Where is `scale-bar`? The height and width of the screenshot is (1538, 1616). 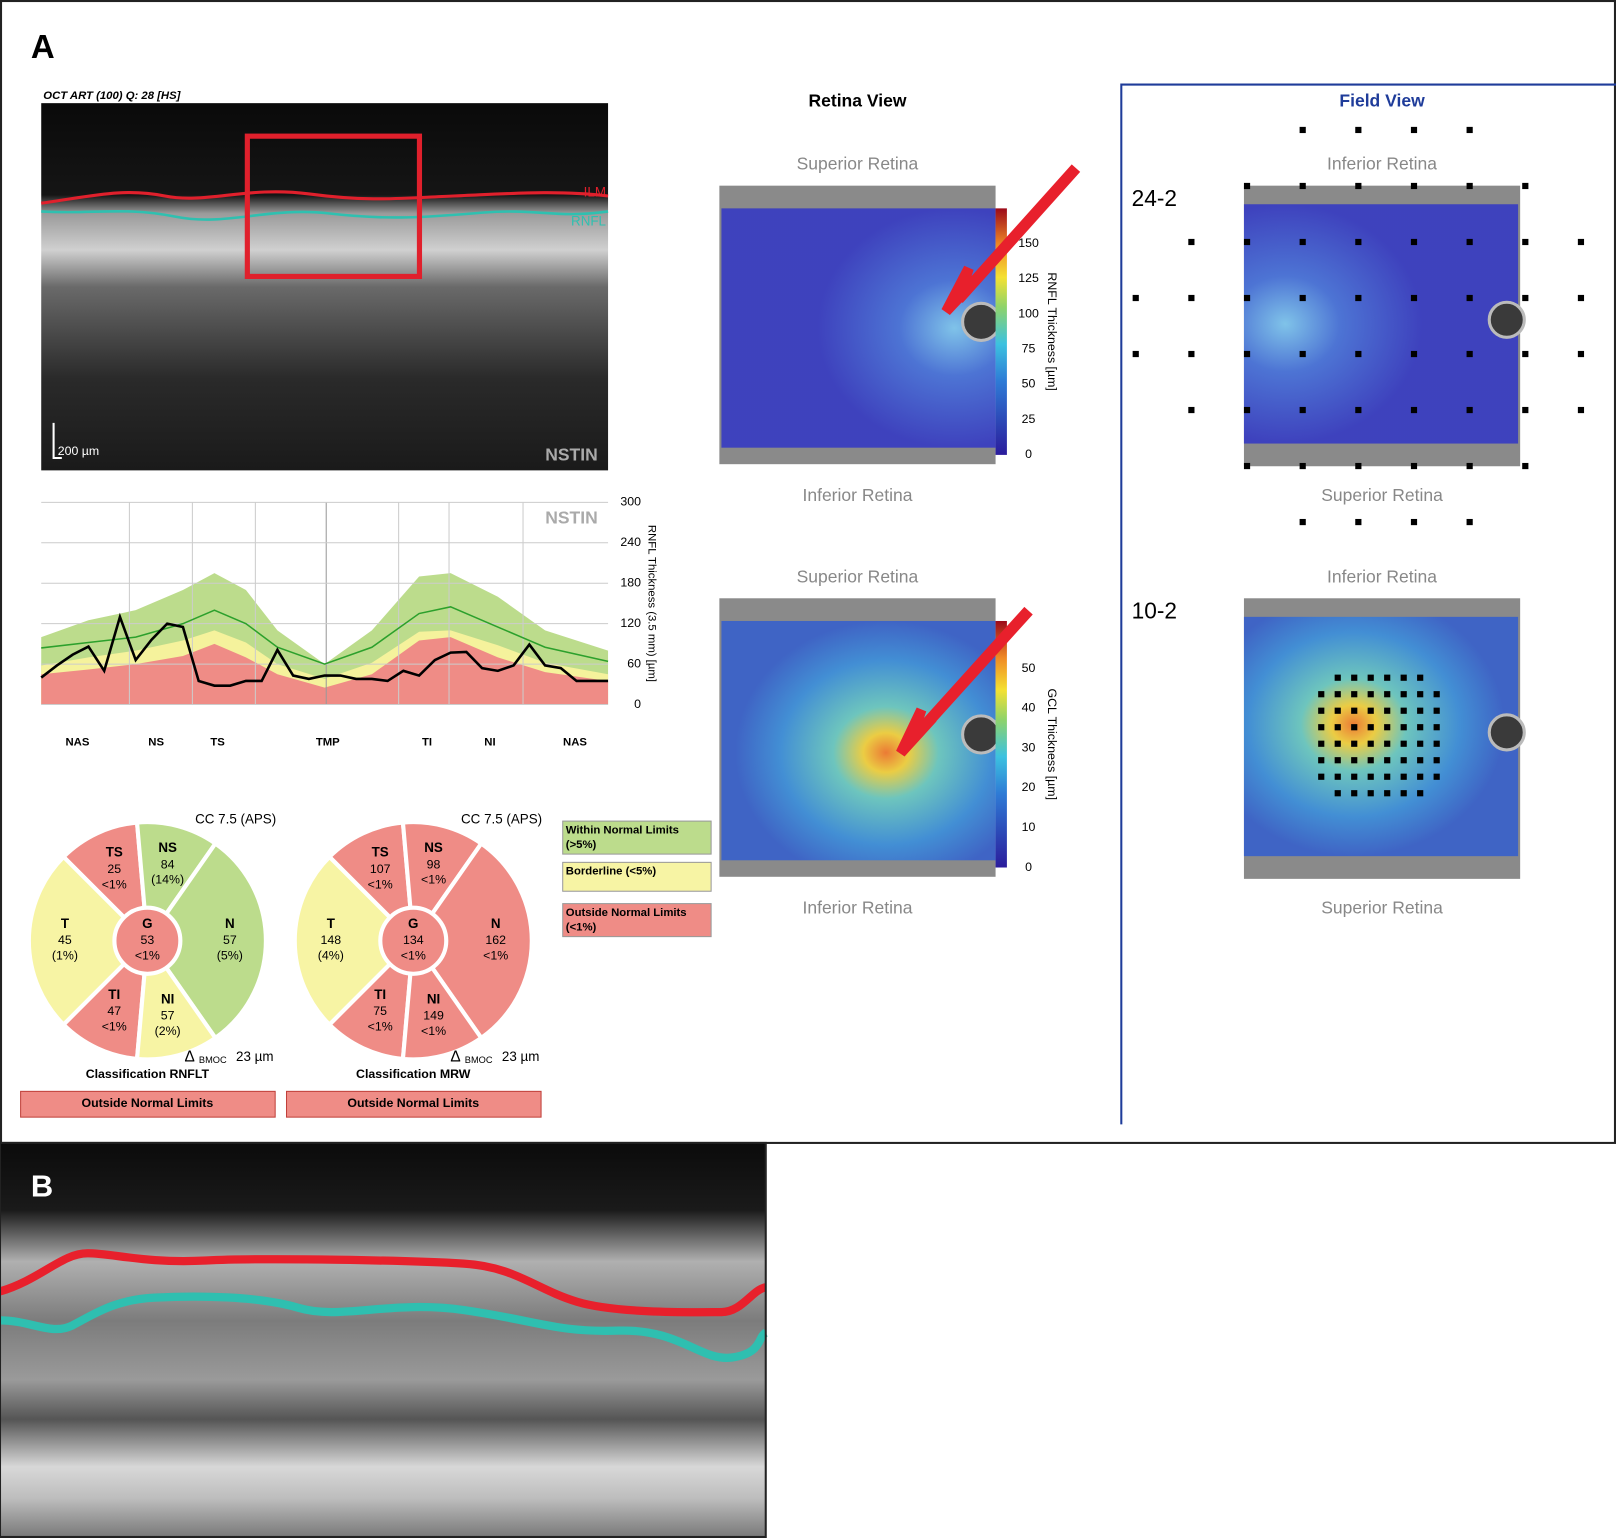 scale-bar is located at coordinates (57, 441).